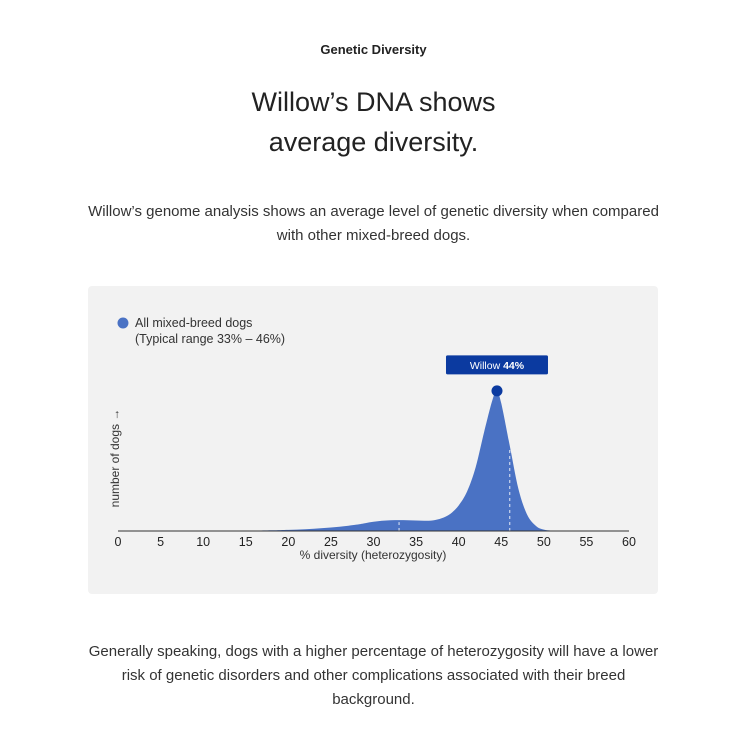 The height and width of the screenshot is (740, 747). What do you see at coordinates (288, 542) in the screenshot?
I see `x-tick-label: 20` at bounding box center [288, 542].